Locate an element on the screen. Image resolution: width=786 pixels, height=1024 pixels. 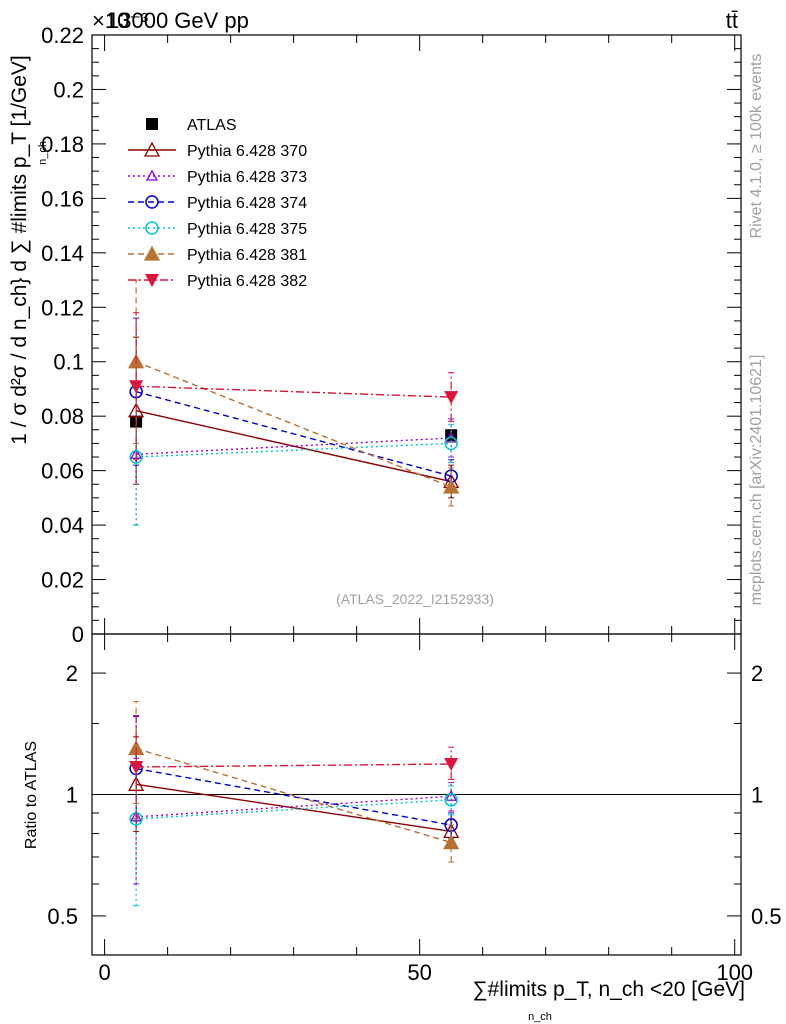
ratio-y-tick-label: 0.5 is located at coordinates (62, 916).